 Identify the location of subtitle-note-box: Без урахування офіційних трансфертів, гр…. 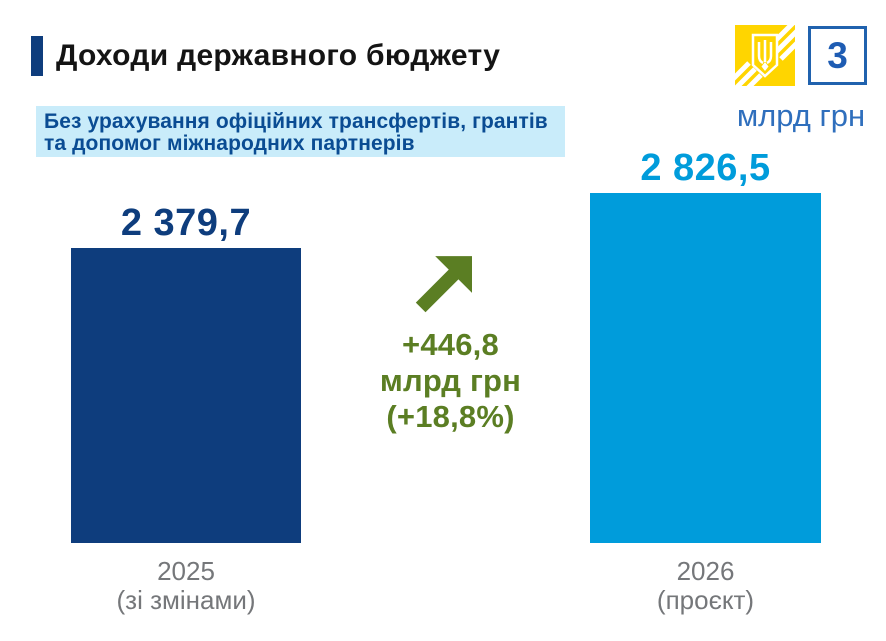
(300, 131).